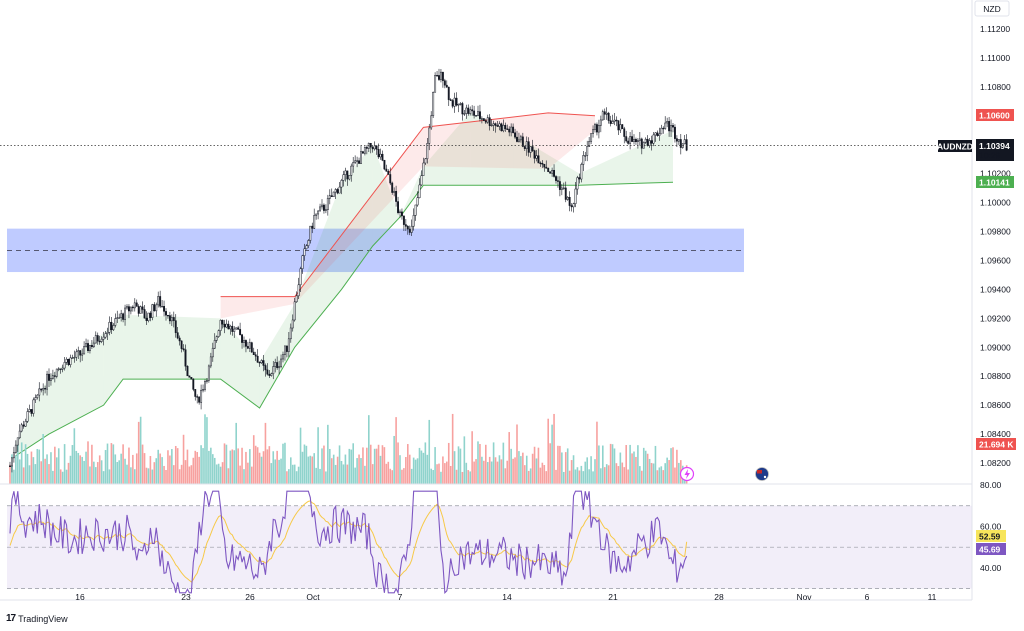 Image resolution: width=1024 pixels, height=631 pixels. Describe the element at coordinates (37, 618) in the screenshot. I see `tradingview-brand: 17 TradingView` at that location.